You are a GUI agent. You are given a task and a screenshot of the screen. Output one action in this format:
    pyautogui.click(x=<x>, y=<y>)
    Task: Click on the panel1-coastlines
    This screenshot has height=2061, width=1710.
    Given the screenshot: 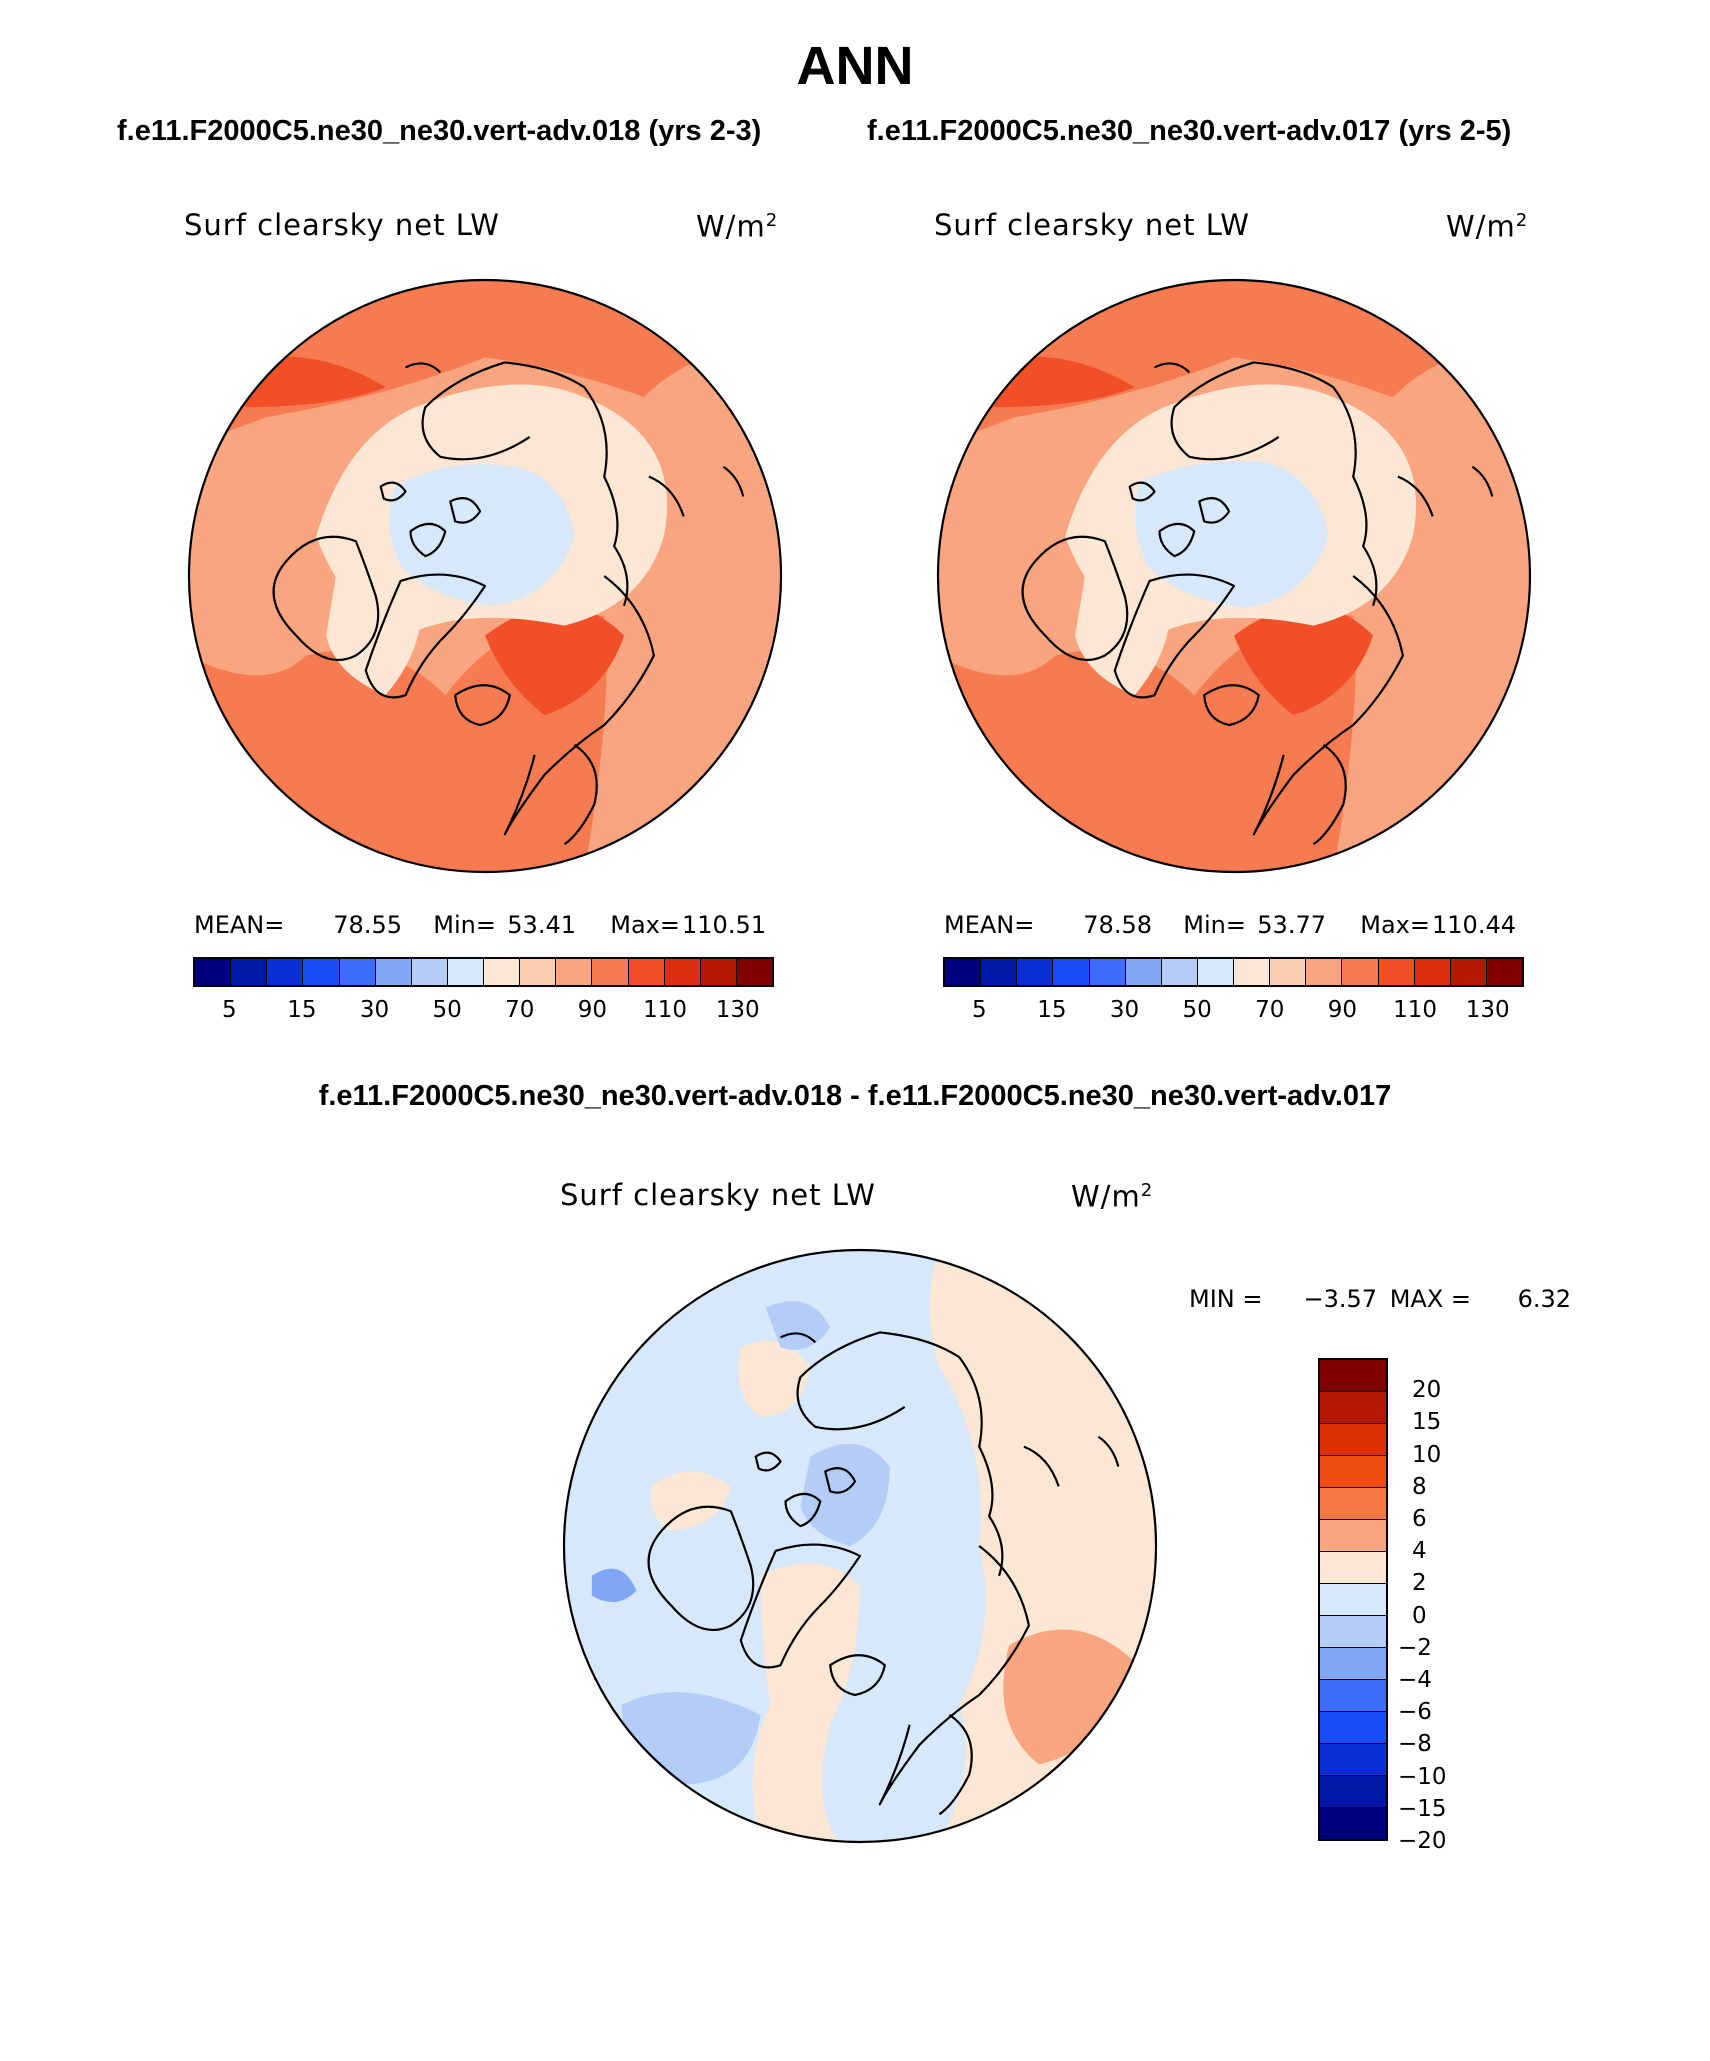 What is the action you would take?
    pyautogui.click(x=508, y=603)
    